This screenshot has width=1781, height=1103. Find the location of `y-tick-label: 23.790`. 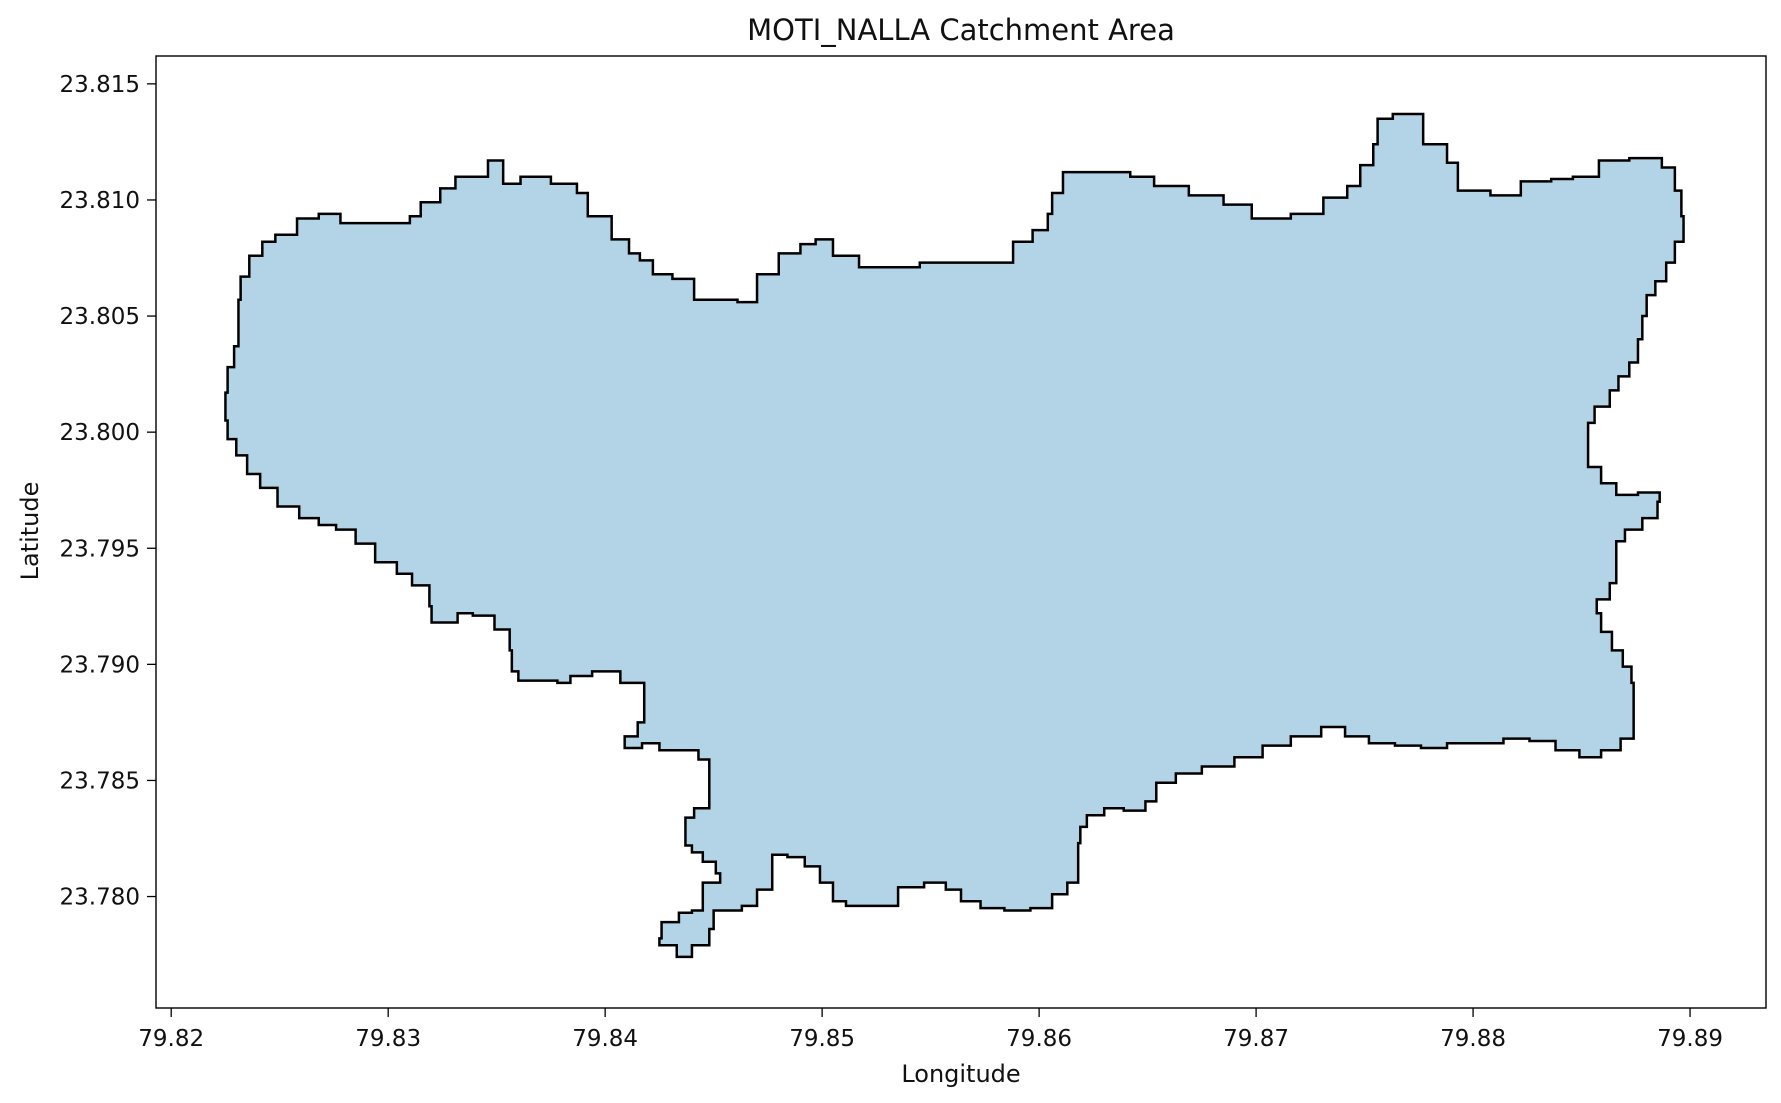

y-tick-label: 23.790 is located at coordinates (100, 665).